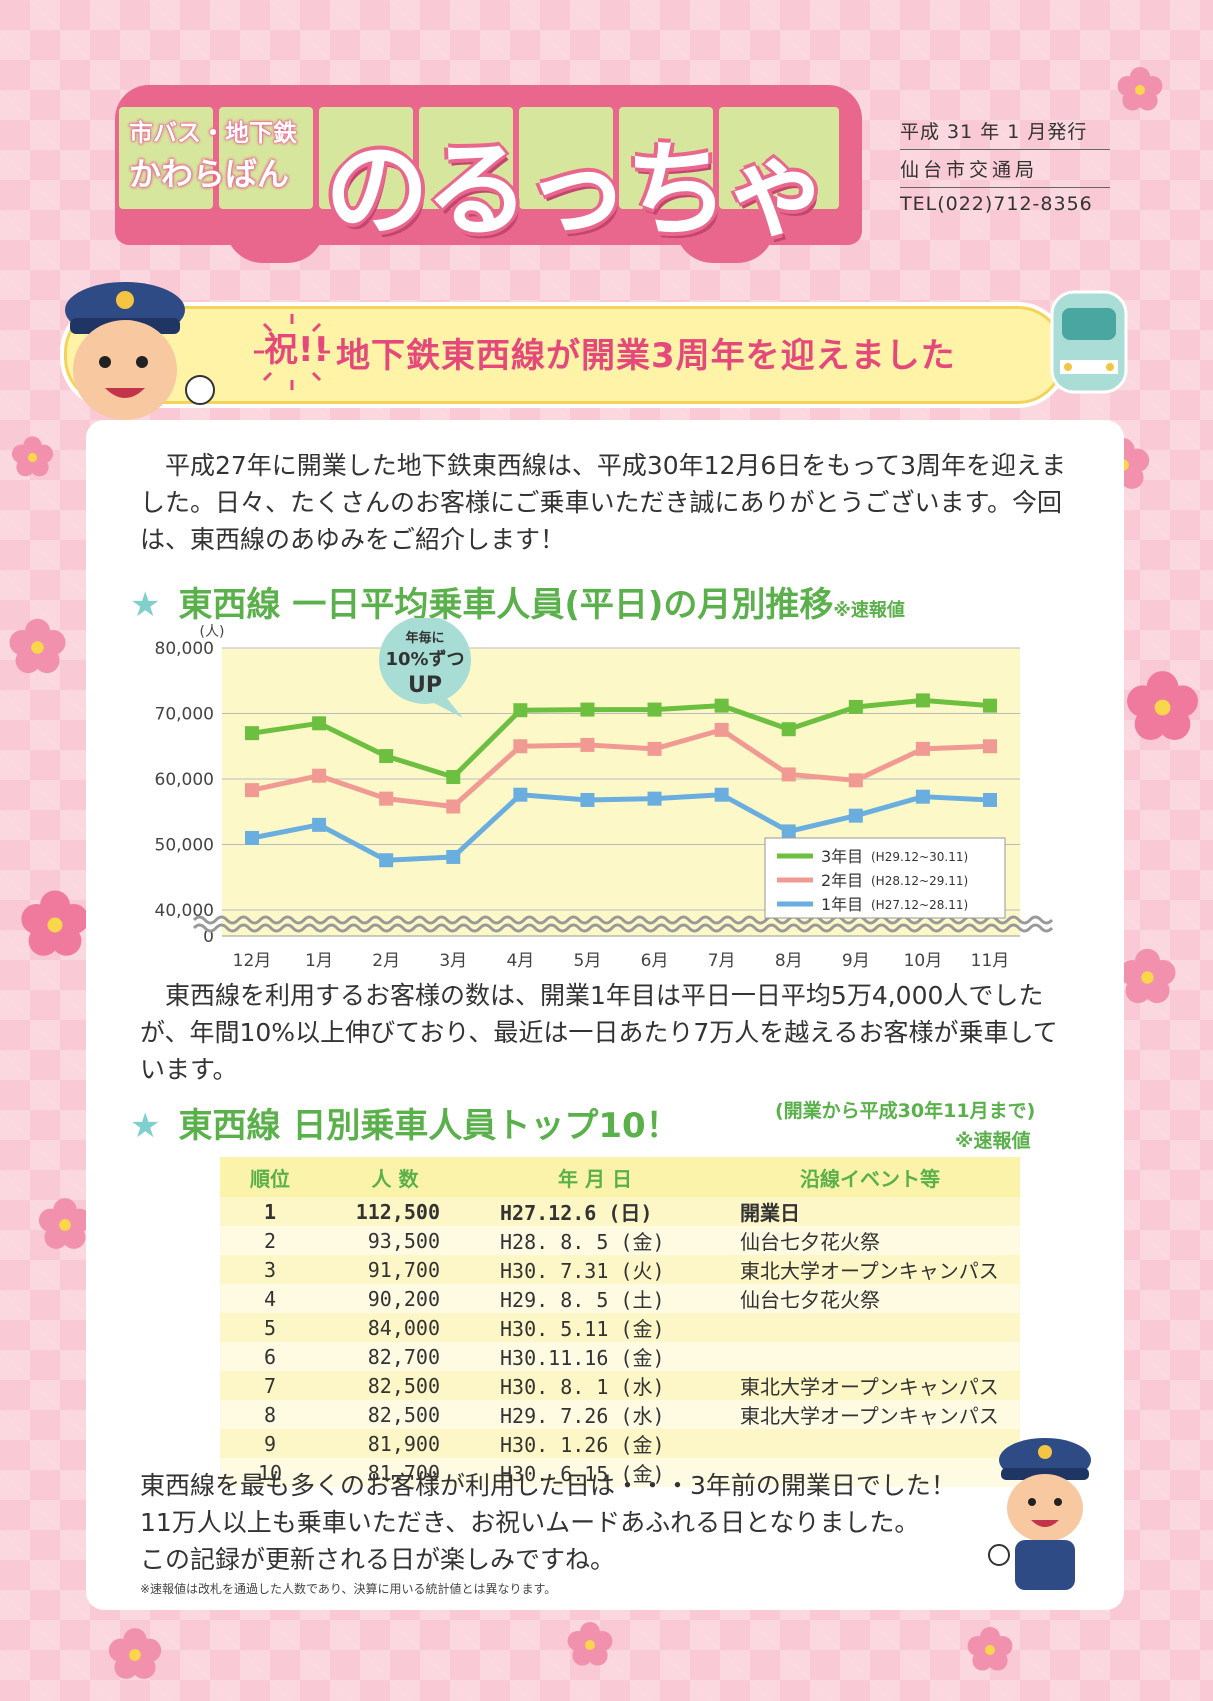 The image size is (1213, 1701). Describe the element at coordinates (447, 707) in the screenshot. I see `speech-bubble-tail` at that location.